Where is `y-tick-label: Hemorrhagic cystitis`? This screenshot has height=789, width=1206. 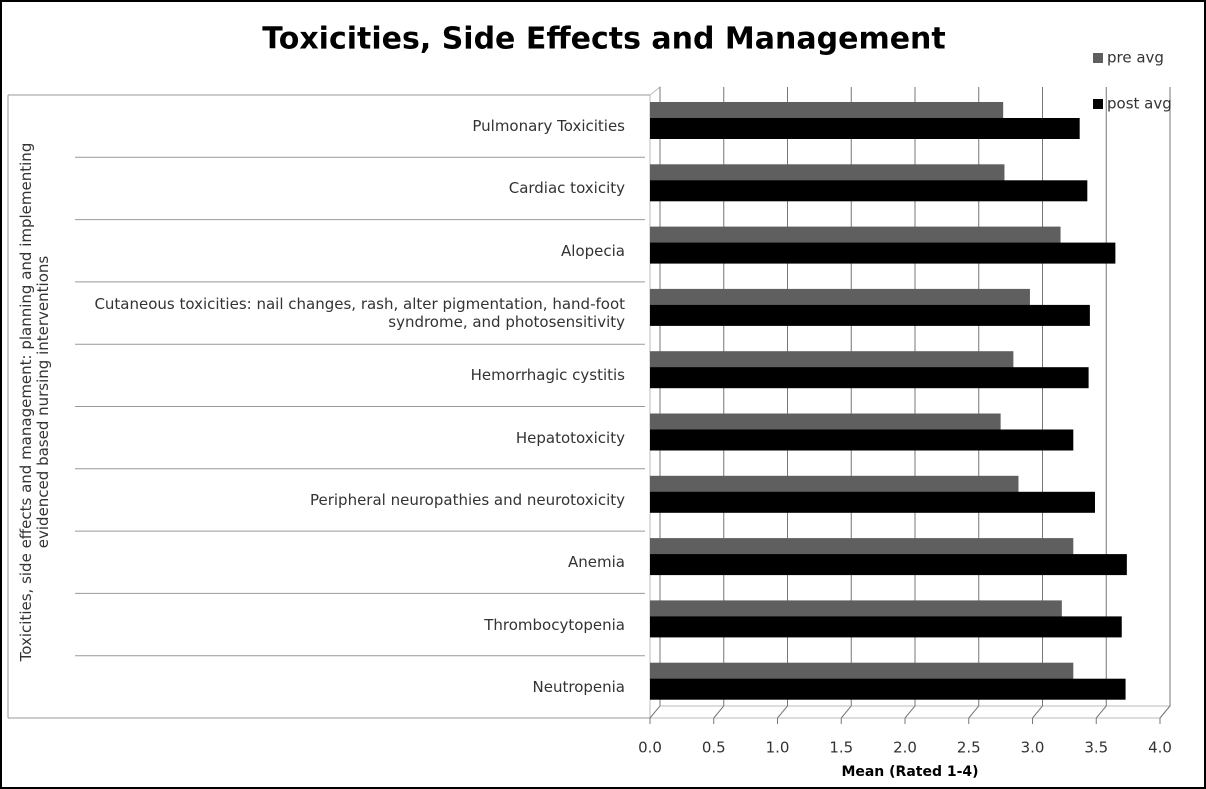
y-tick-label: Hemorrhagic cystitis is located at coordinates (547, 375).